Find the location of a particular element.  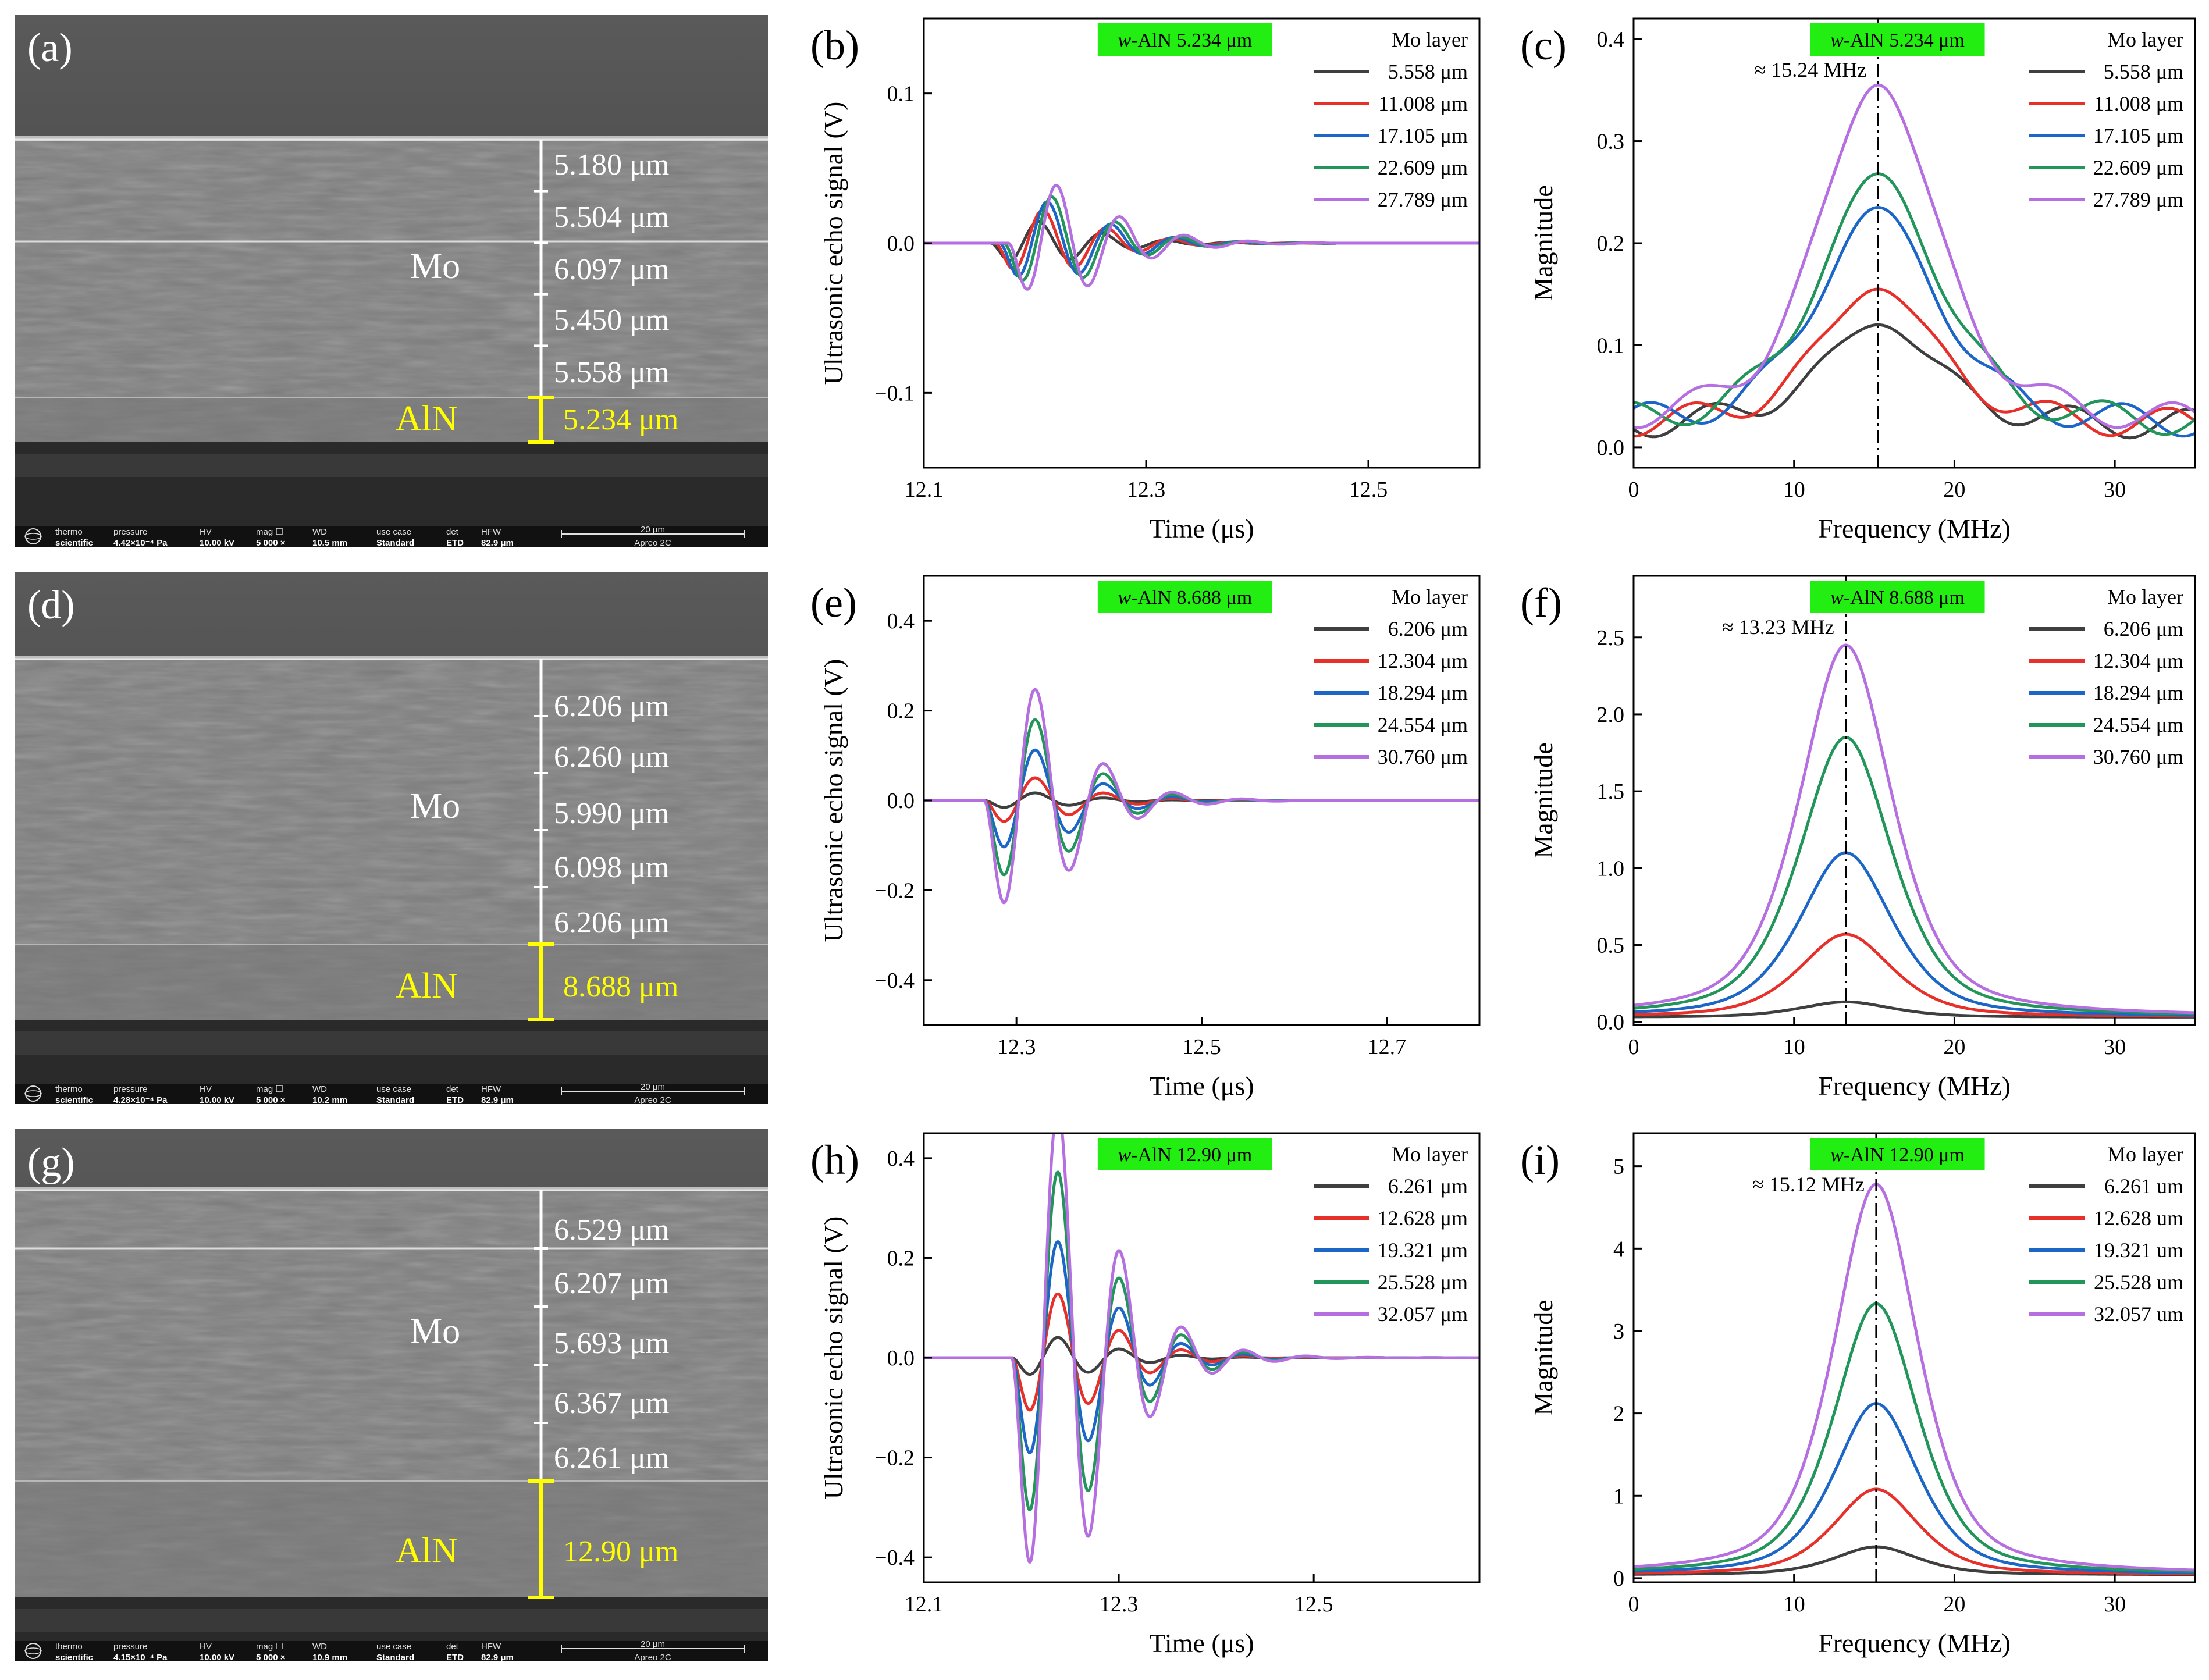

y-tick-label: 2 is located at coordinates (1619, 1414).